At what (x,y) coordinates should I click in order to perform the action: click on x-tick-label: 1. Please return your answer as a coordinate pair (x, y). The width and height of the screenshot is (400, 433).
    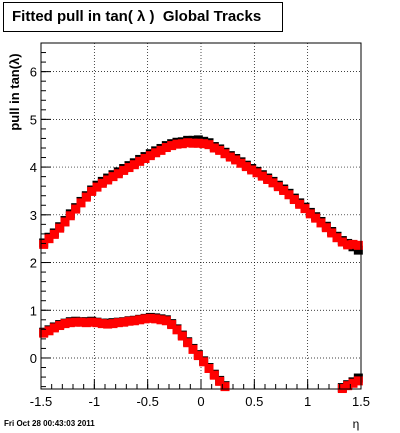
    Looking at the image, I should click on (307, 401).